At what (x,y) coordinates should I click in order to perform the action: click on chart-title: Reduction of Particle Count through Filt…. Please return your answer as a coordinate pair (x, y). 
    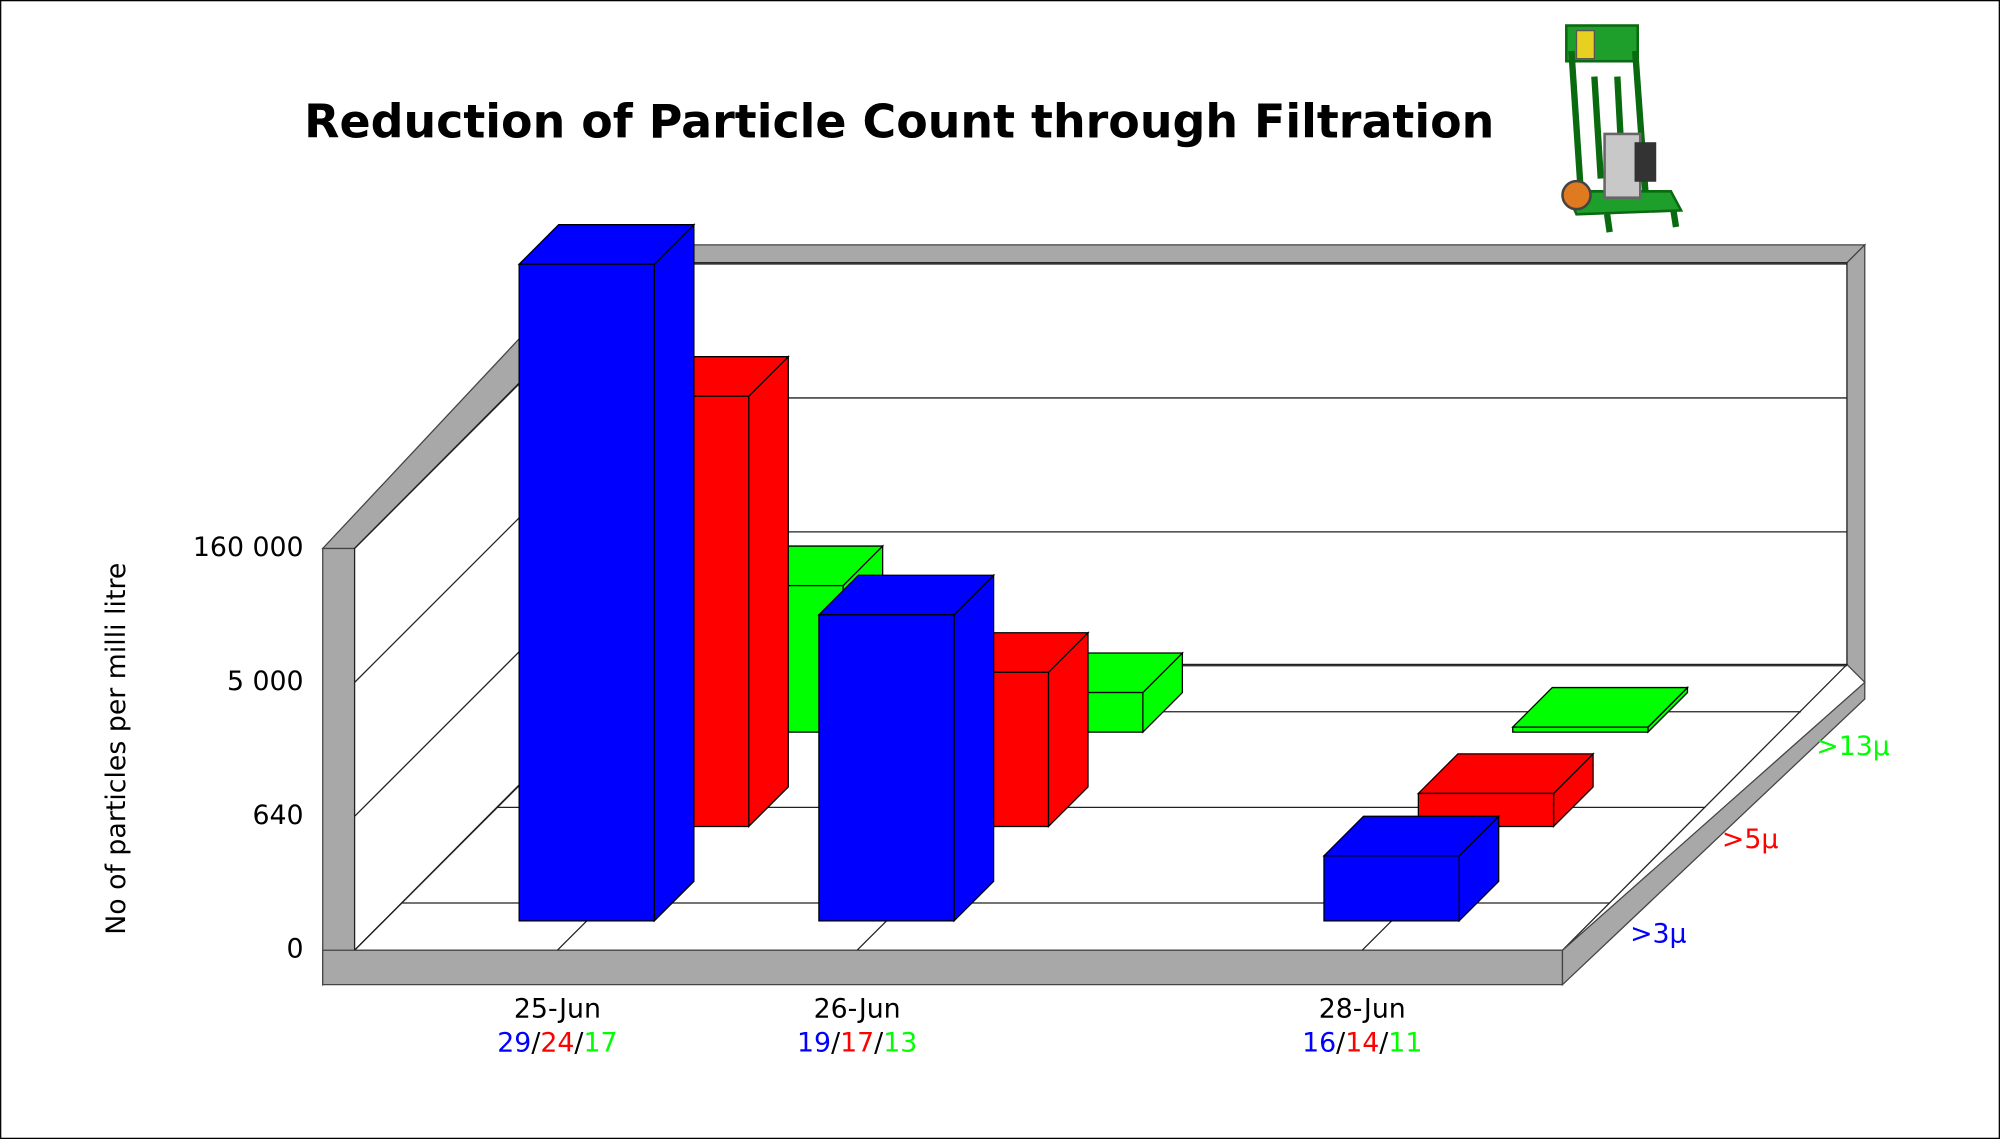
    Looking at the image, I should click on (899, 121).